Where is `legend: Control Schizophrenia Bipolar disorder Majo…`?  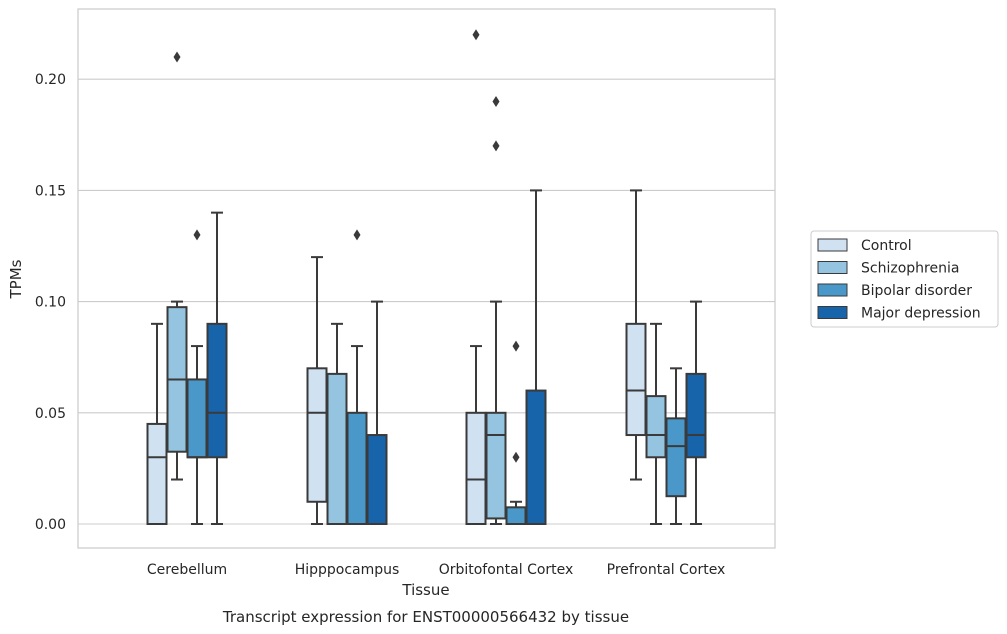
legend: Control Schizophrenia Bipolar disorder Majo… is located at coordinates (904, 279).